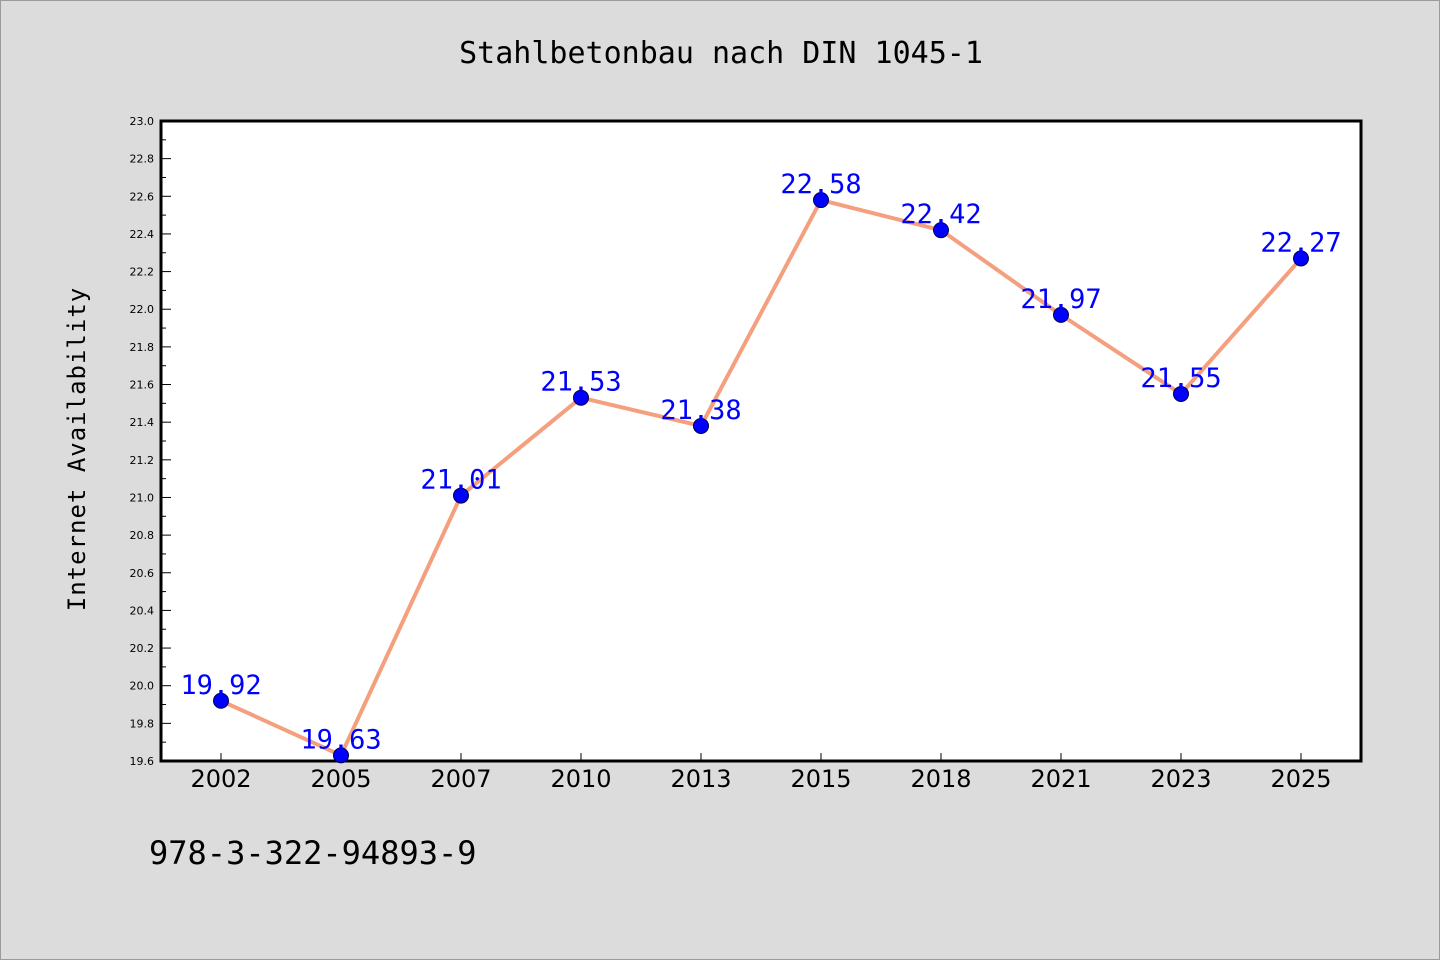 The width and height of the screenshot is (1440, 960). I want to click on y-tick-label: 20.6, so click(142, 573).